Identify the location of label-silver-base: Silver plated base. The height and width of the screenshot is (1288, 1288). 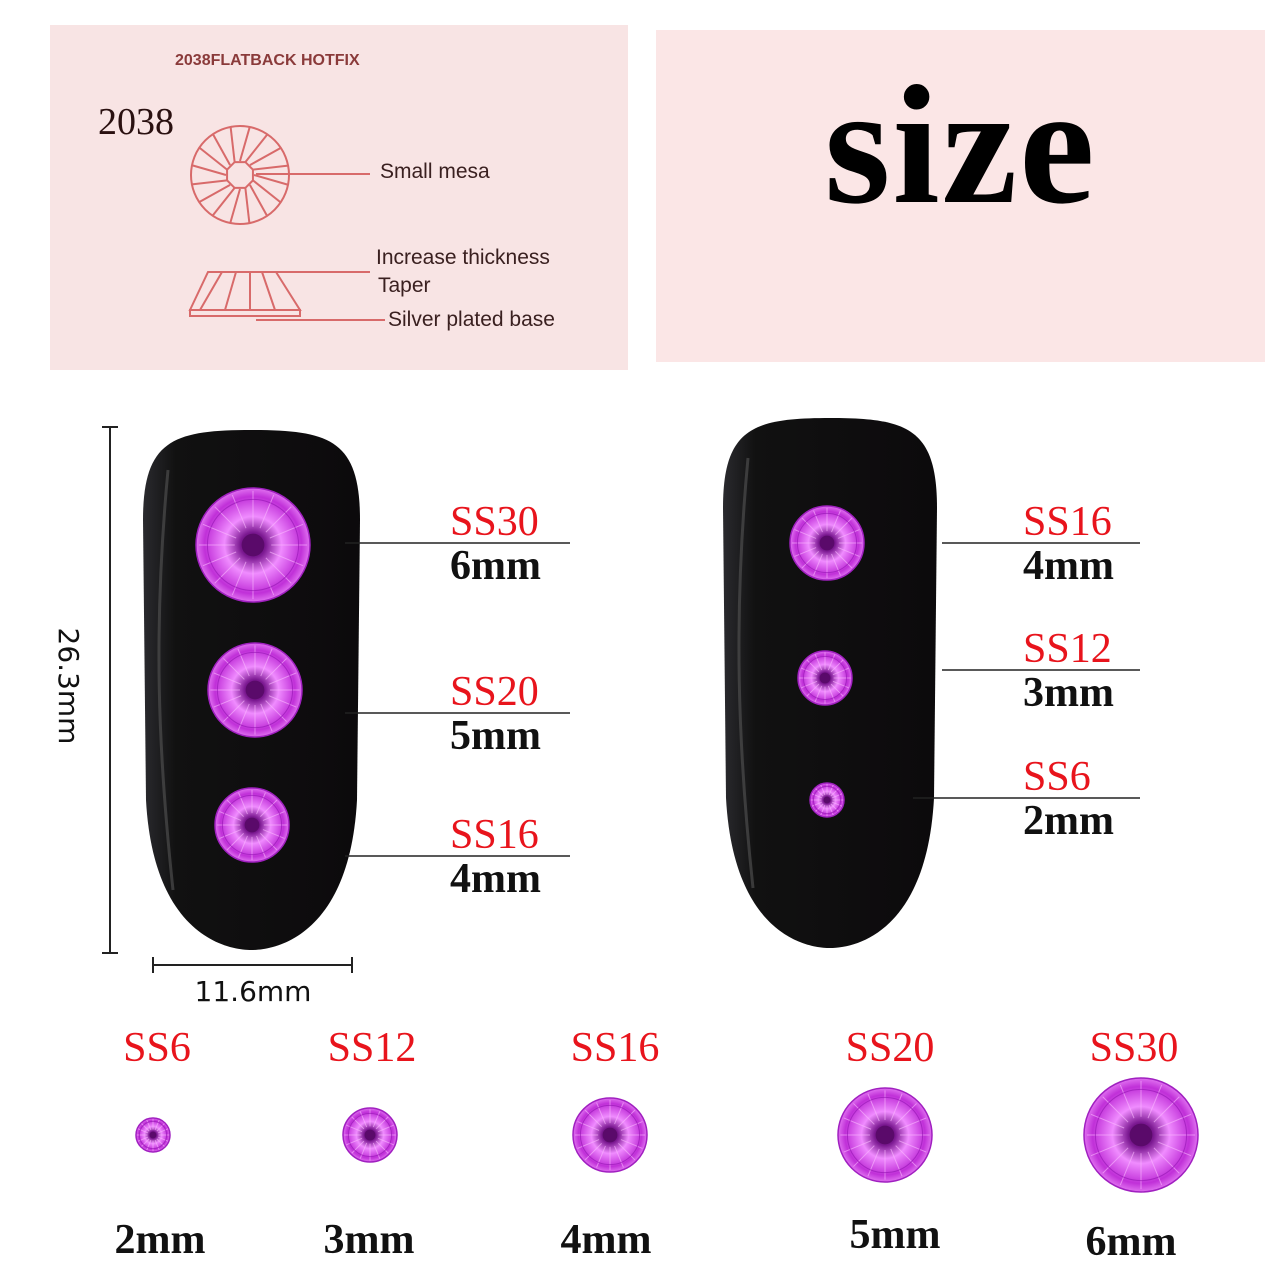
(471, 319).